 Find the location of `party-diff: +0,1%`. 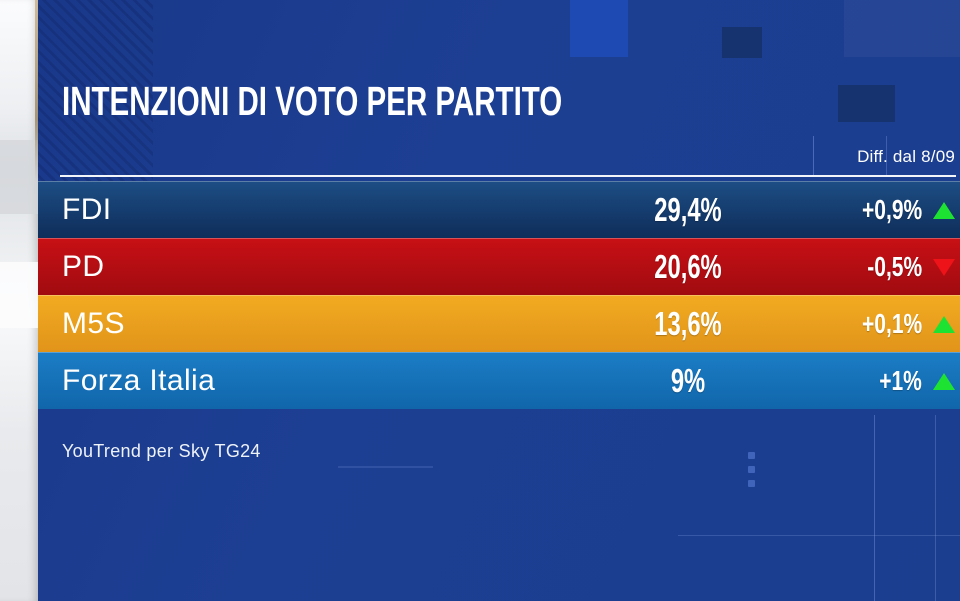

party-diff: +0,1% is located at coordinates (891, 323).